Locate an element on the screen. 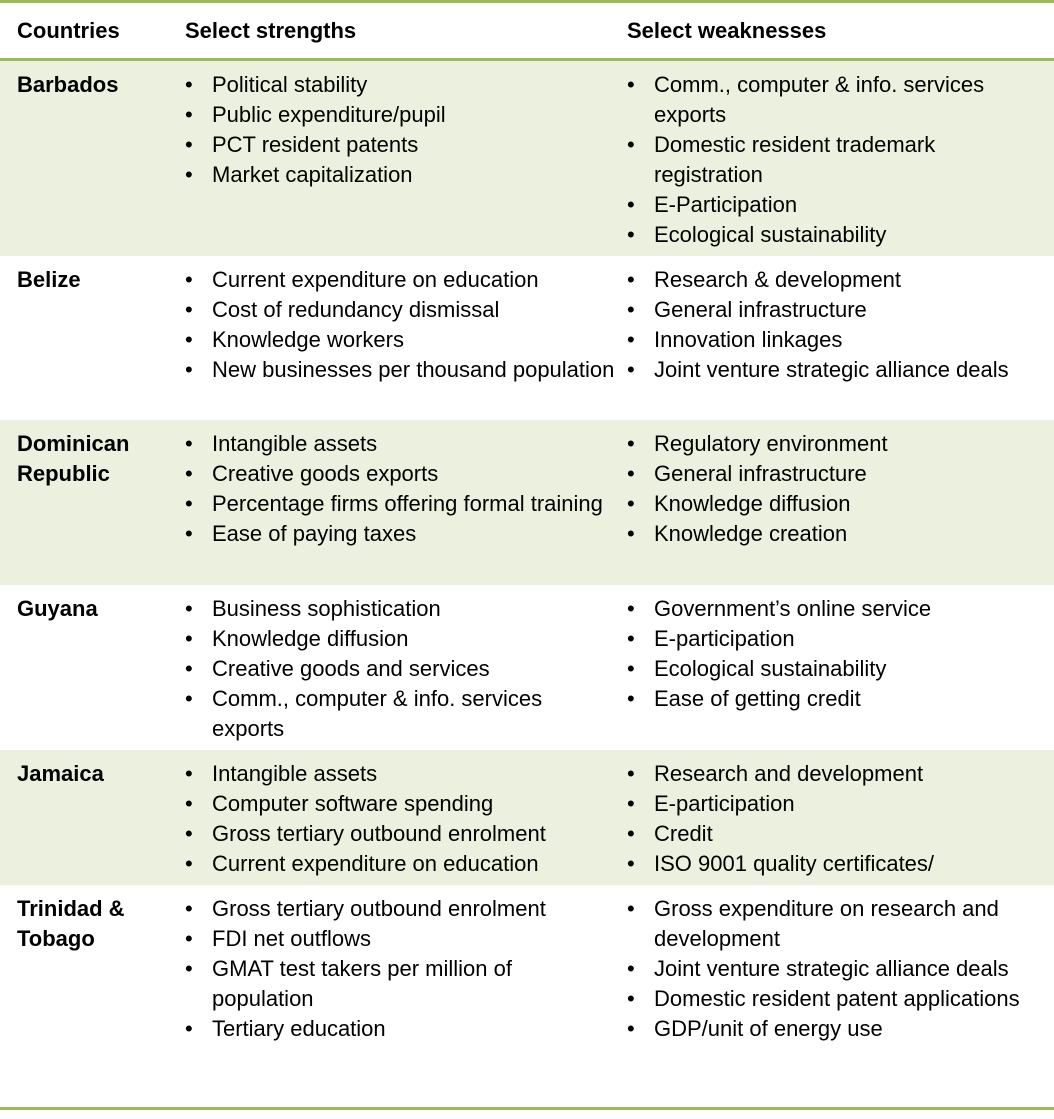  strength-item: Business sophistication is located at coordinates (400, 609).